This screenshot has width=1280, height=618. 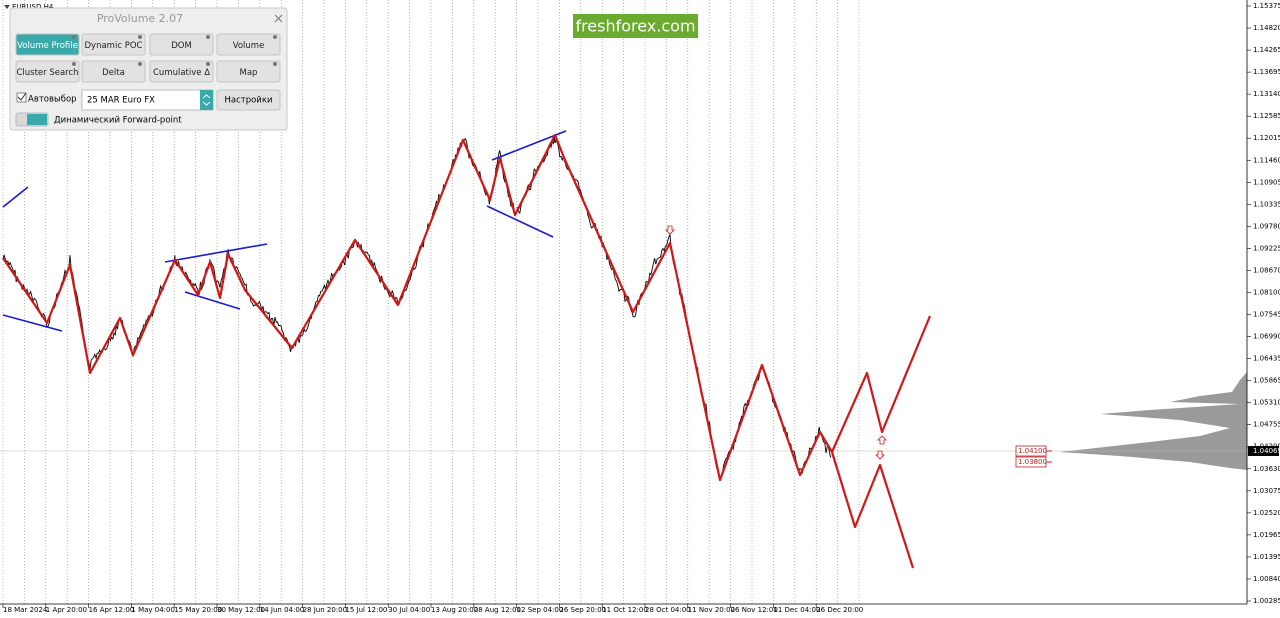 What do you see at coordinates (1266, 403) in the screenshot?
I see `price-label: 1.05310` at bounding box center [1266, 403].